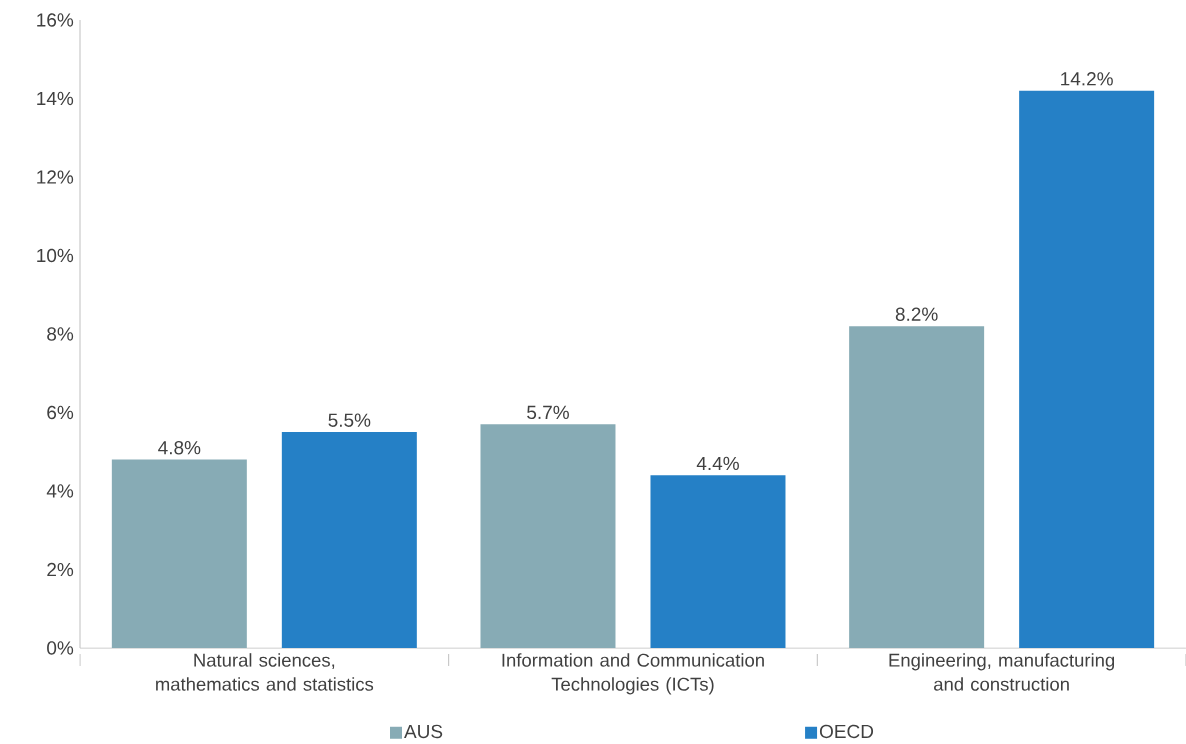  Describe the element at coordinates (1002, 672) in the screenshot. I see `x-tick-label: Engineering, manufacturing and construction` at that location.